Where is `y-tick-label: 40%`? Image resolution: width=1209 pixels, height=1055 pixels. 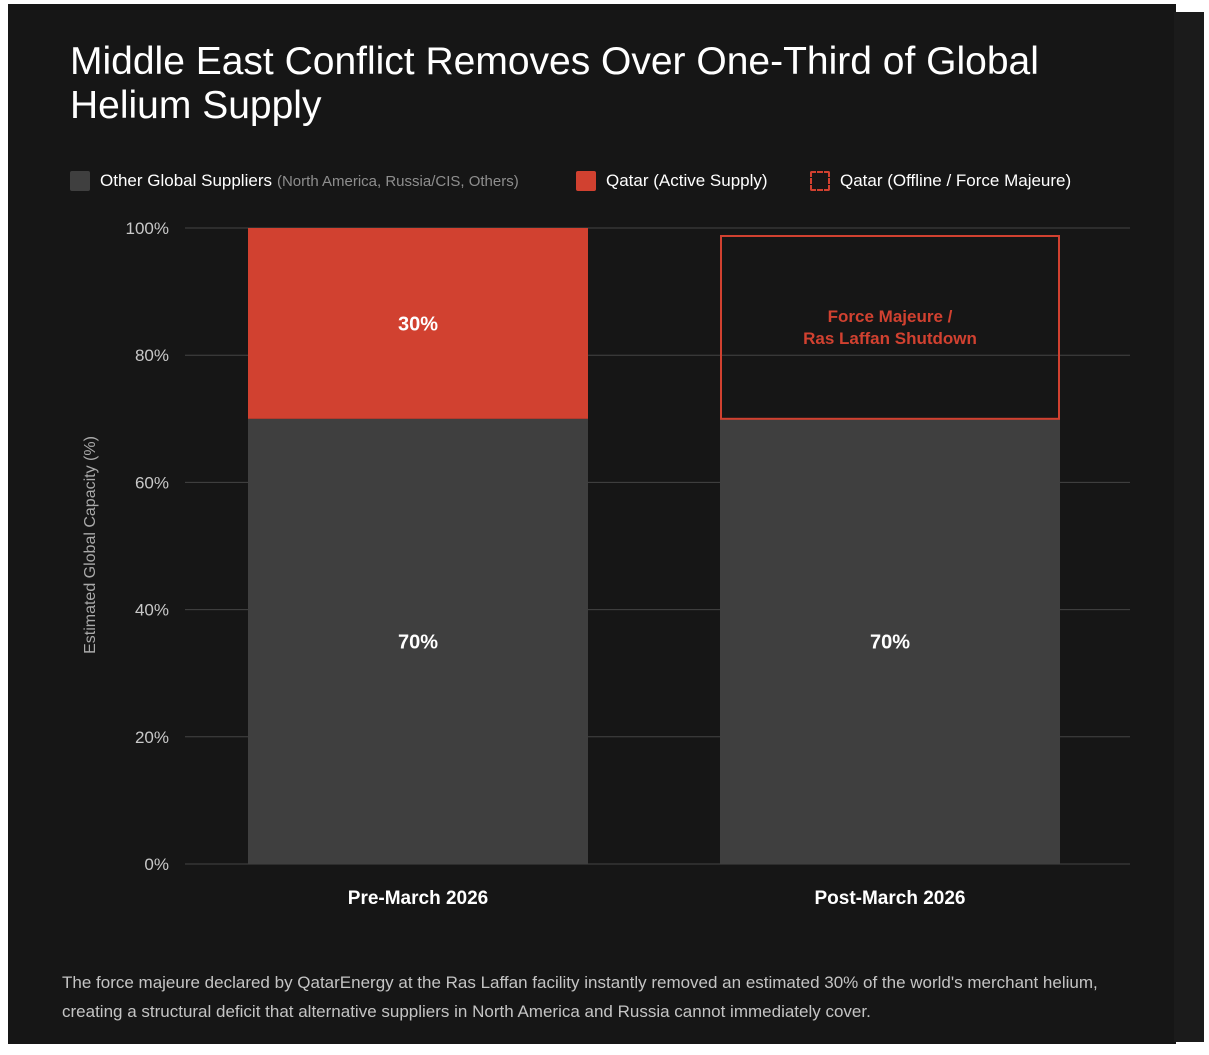 y-tick-label: 40% is located at coordinates (152, 610).